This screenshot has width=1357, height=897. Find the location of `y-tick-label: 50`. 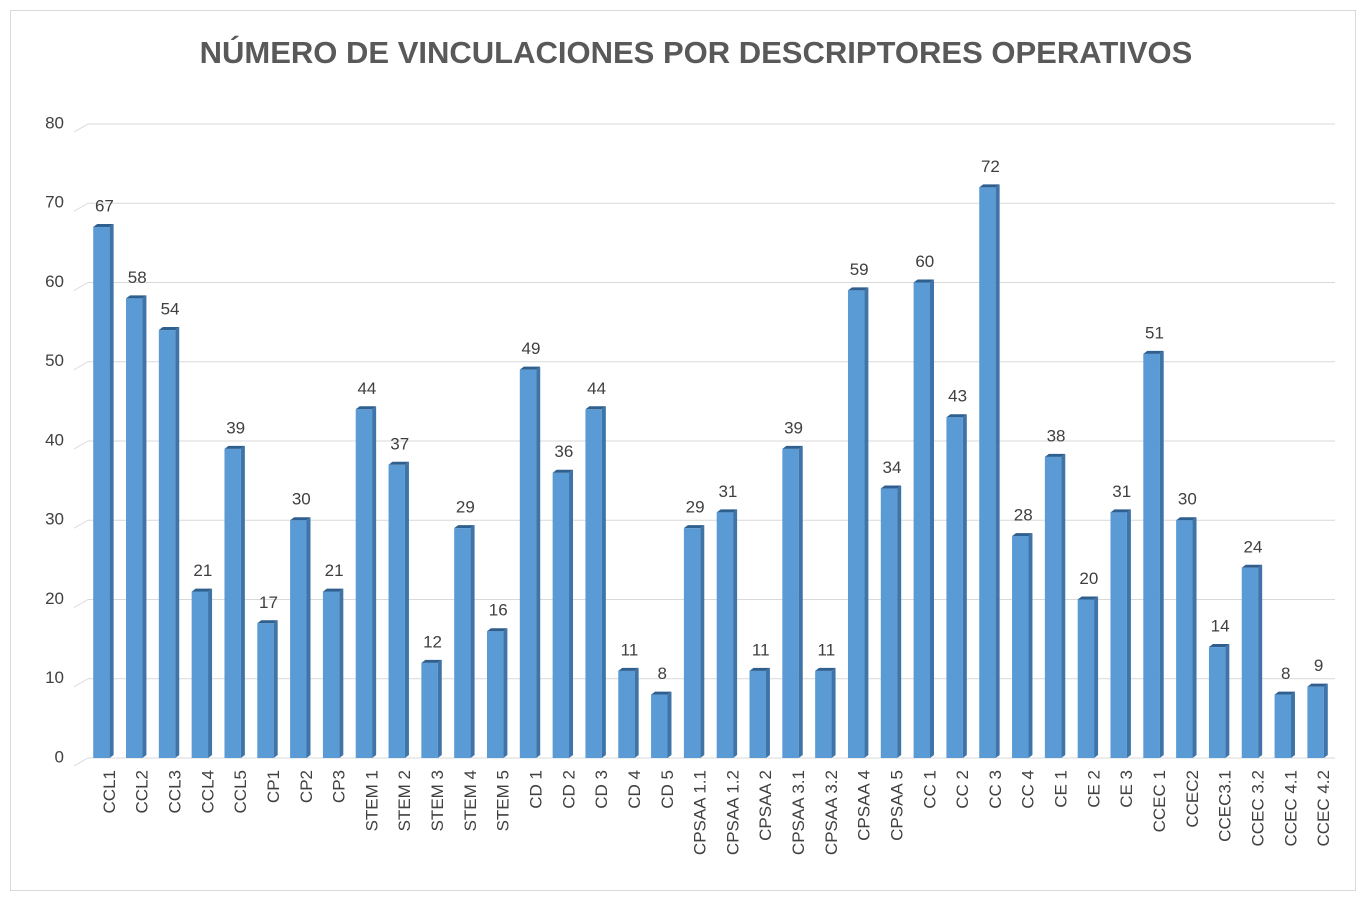

y-tick-label: 50 is located at coordinates (54, 360).